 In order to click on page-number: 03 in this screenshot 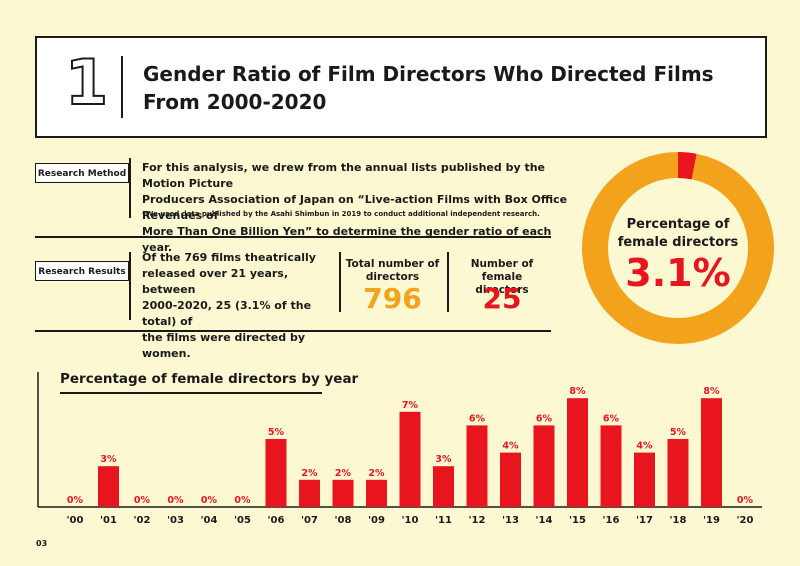, I will do `click(42, 543)`.